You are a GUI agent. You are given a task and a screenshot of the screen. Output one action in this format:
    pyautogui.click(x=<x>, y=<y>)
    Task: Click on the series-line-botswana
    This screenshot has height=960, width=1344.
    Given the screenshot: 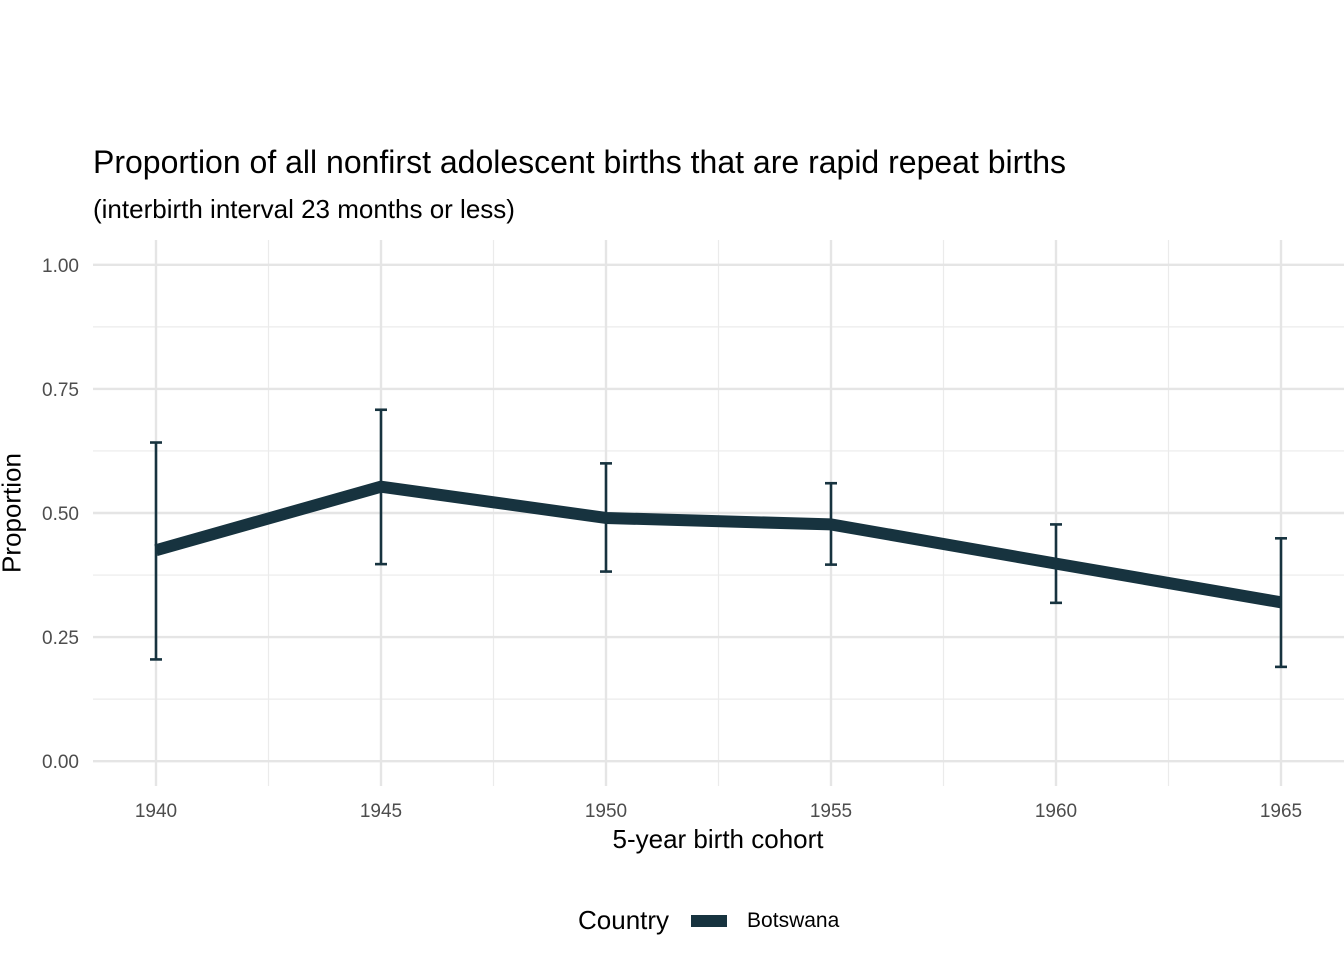 What is the action you would take?
    pyautogui.click(x=718, y=544)
    